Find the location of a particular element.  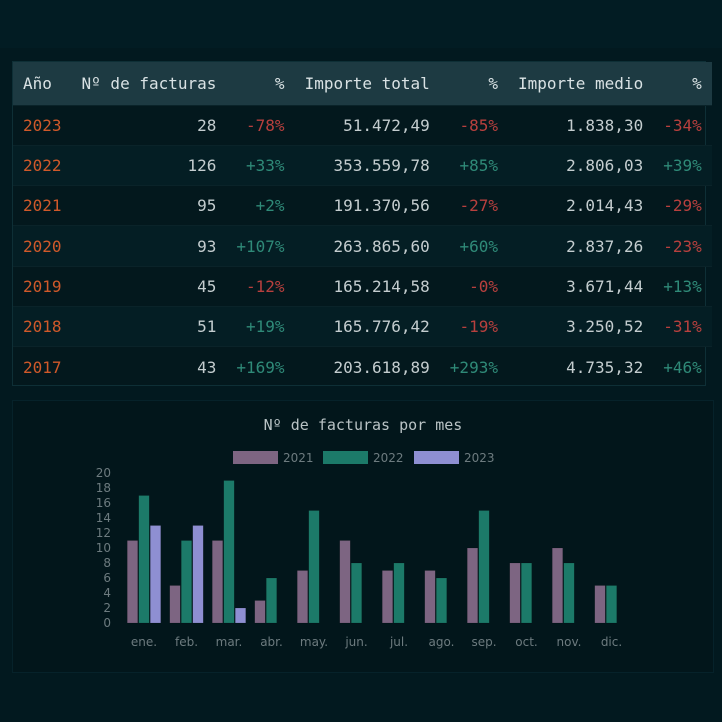

y-tick-label: 0 is located at coordinates (107, 623).